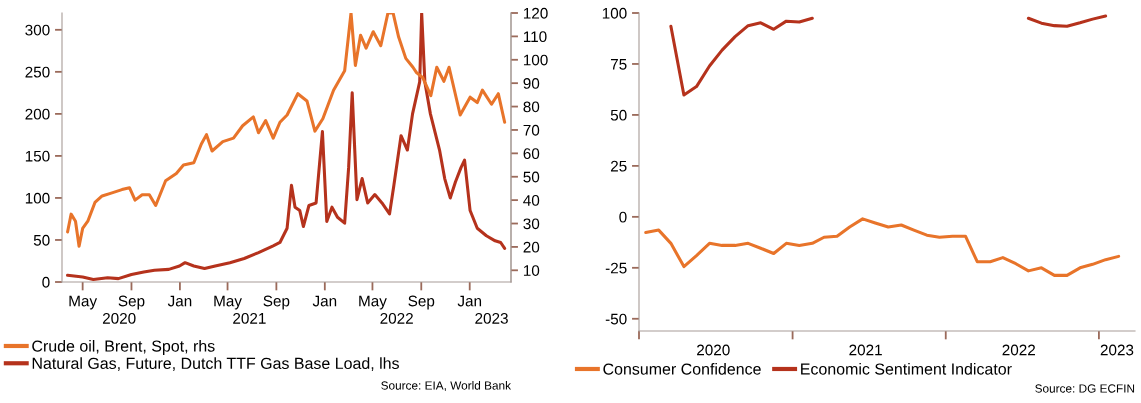 This screenshot has height=403, width=1141. I want to click on legend-label: Economic Sentiment Indicator, so click(906, 369).